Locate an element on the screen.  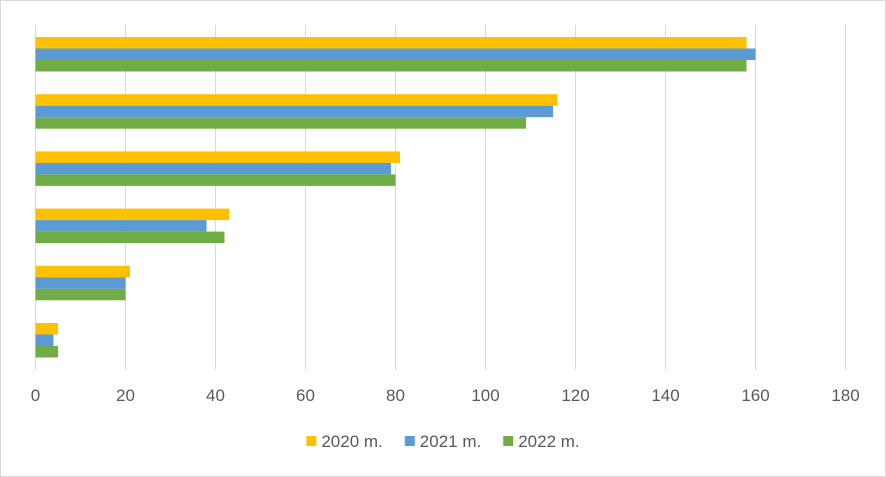
legend-label: 2021 m. is located at coordinates (450, 441).